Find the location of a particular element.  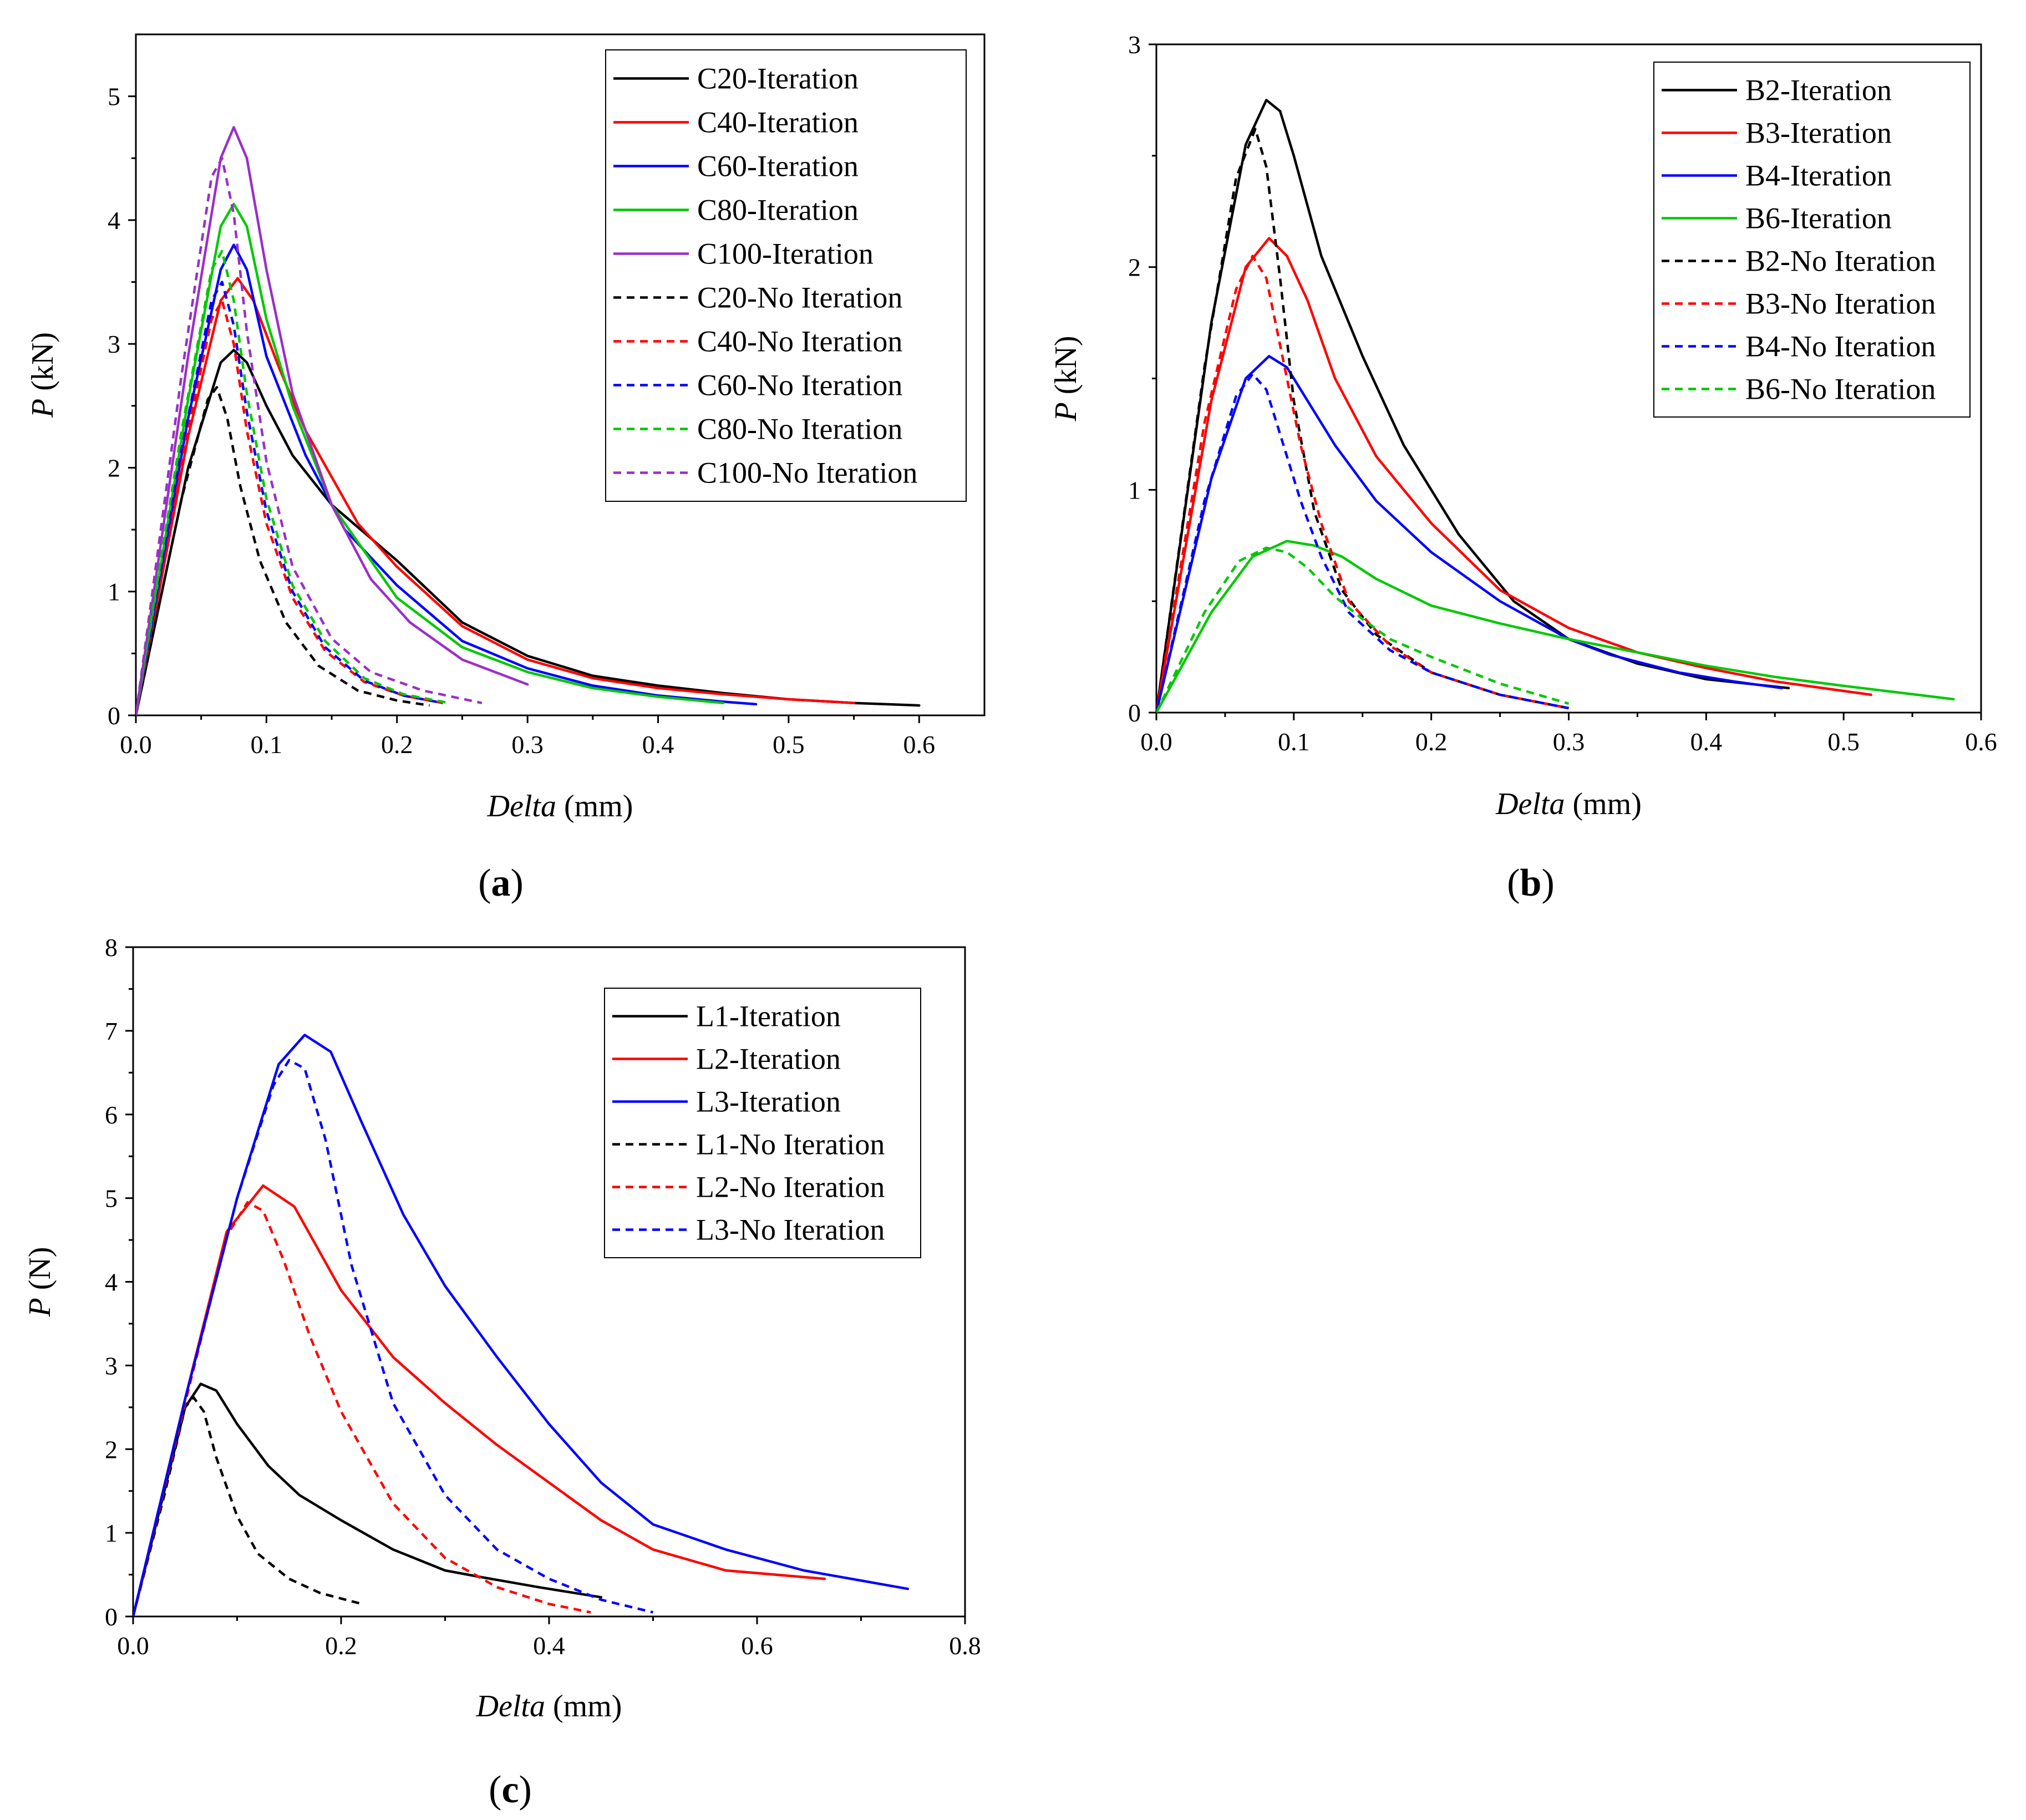

series-line-b3-no-iteration is located at coordinates (1362, 484).